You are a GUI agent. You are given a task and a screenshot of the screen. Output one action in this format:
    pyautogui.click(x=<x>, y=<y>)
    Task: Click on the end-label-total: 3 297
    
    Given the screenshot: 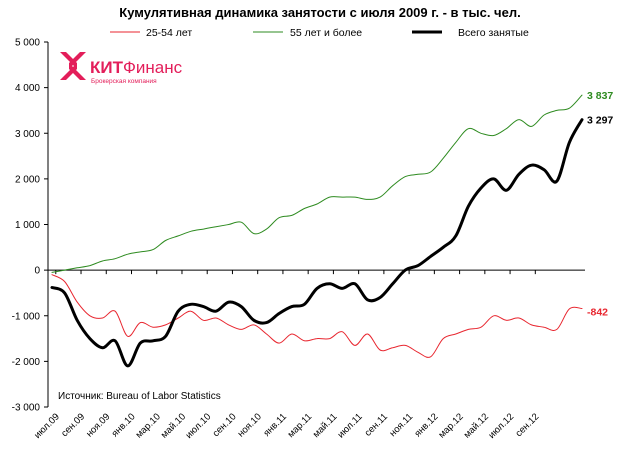 What is the action you would take?
    pyautogui.click(x=600, y=121)
    